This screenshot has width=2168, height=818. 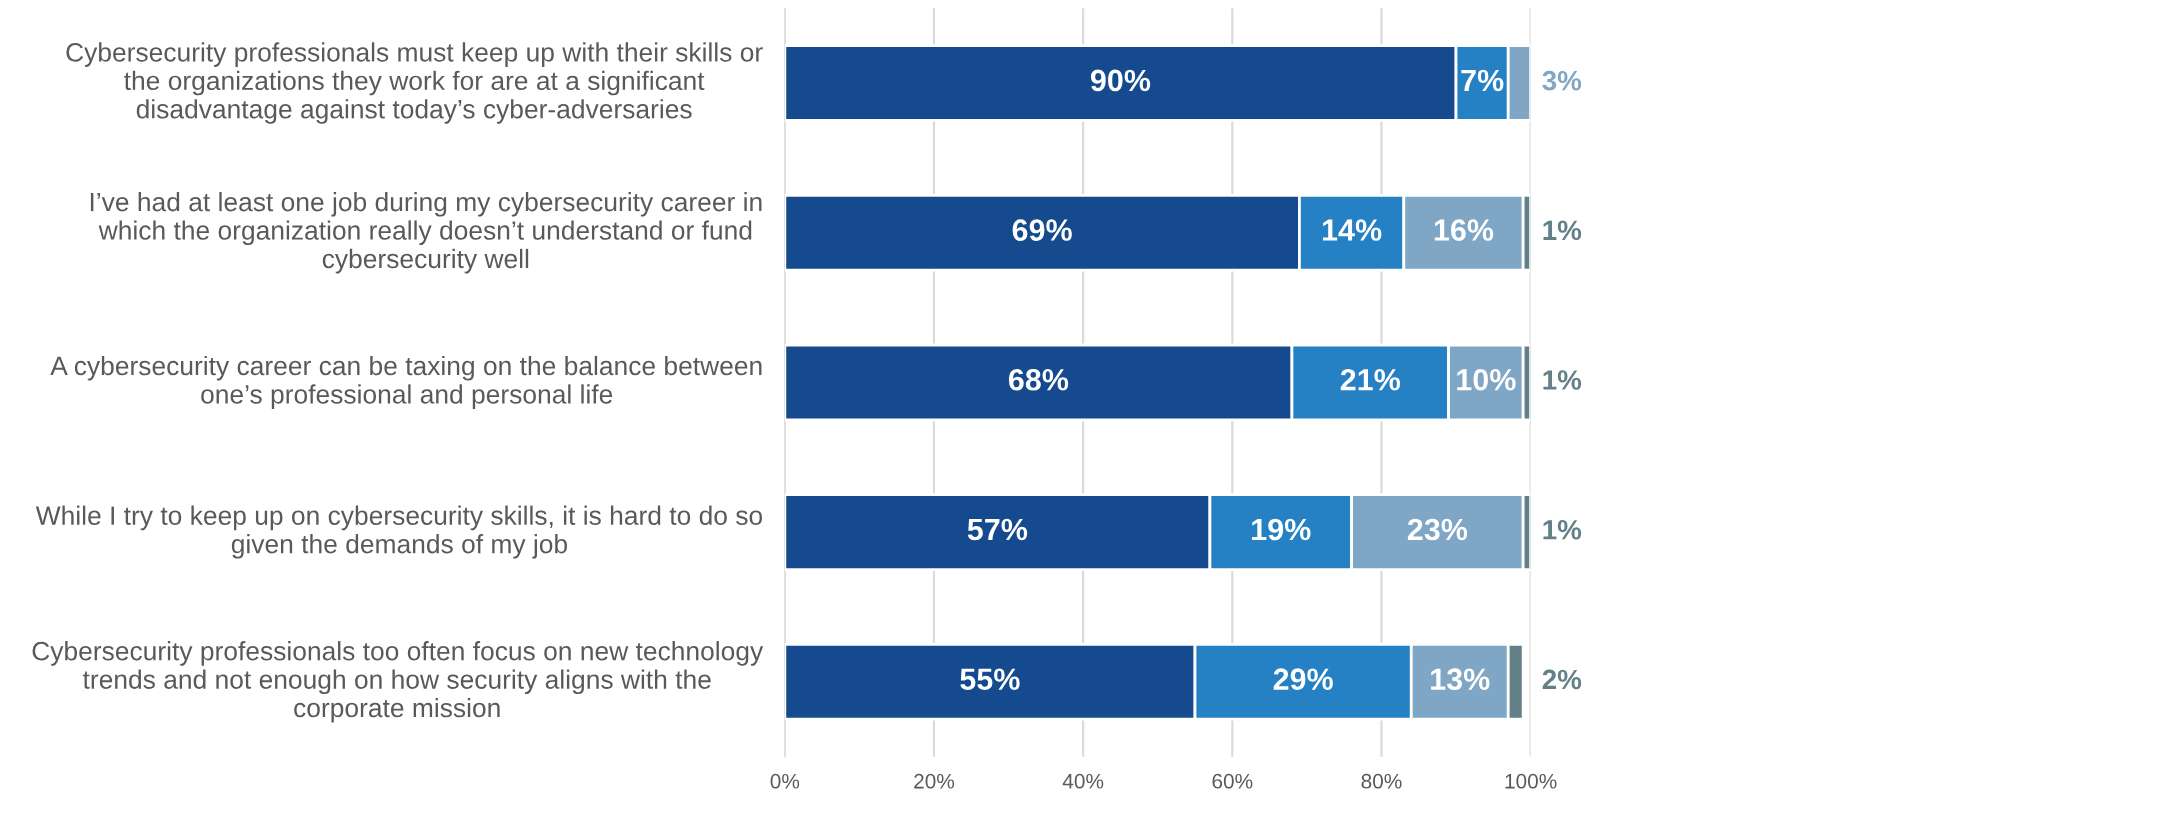 I want to click on data-label: 21%, so click(x=1370, y=379).